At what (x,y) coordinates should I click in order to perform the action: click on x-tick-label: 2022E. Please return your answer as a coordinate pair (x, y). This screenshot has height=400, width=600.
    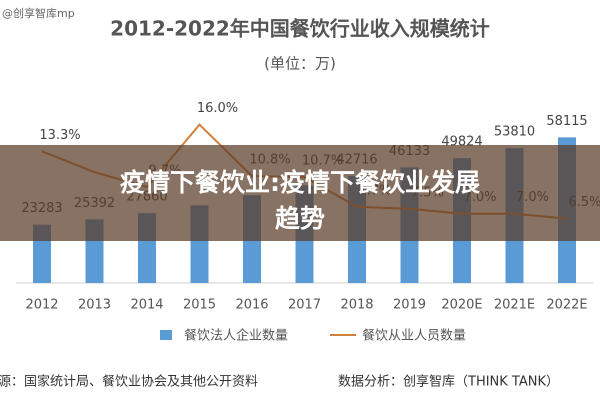
    Looking at the image, I should click on (566, 305).